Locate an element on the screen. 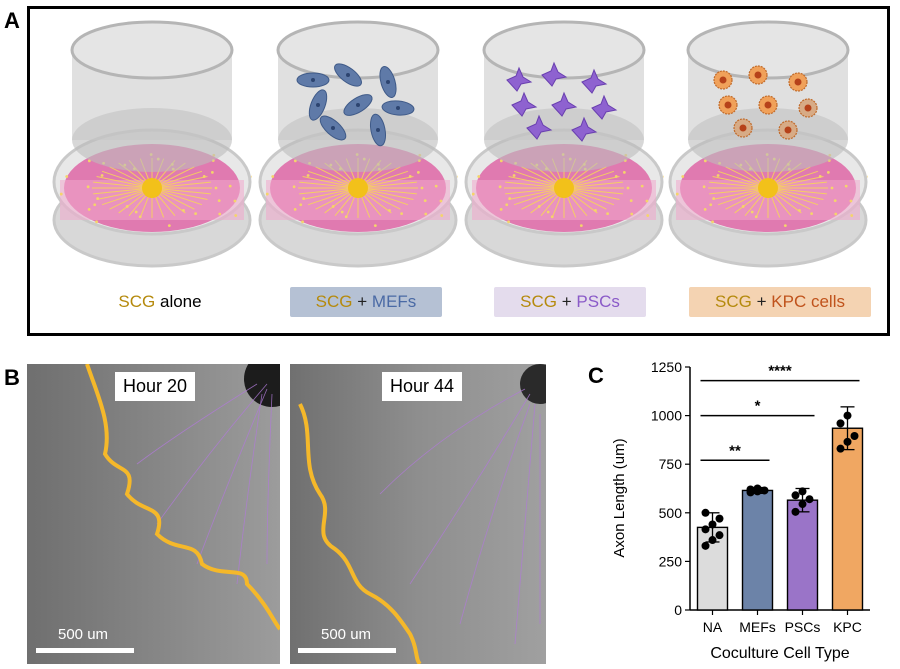 Image resolution: width=900 pixels, height=669 pixels. caption-rest: PSCs is located at coordinates (598, 301).